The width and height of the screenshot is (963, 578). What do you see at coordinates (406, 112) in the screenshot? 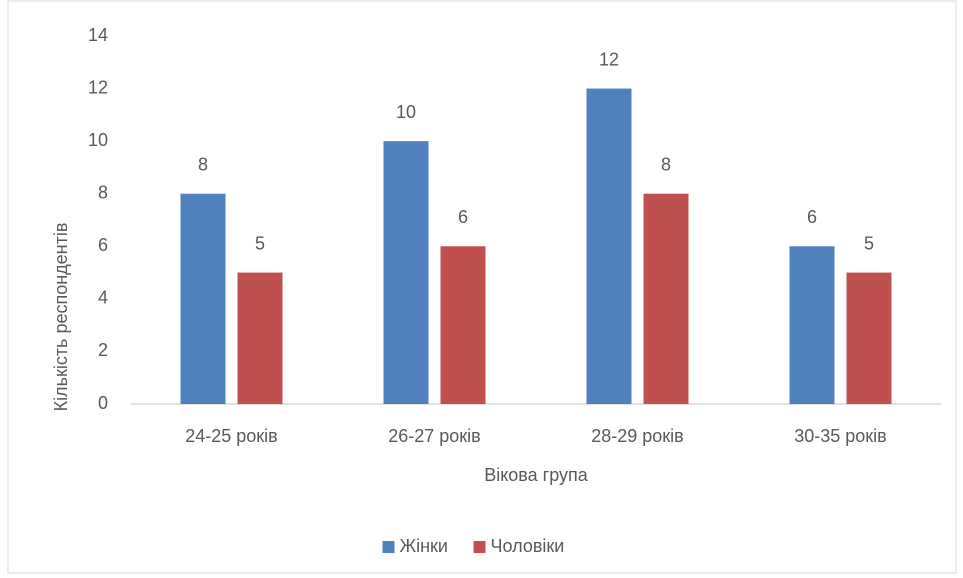
I see `value-label: 10` at bounding box center [406, 112].